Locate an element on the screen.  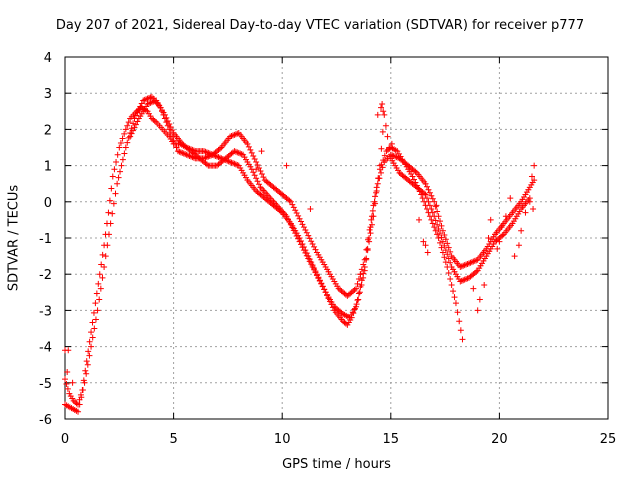
x-axis-label: GPS time / hours is located at coordinates (336, 464).